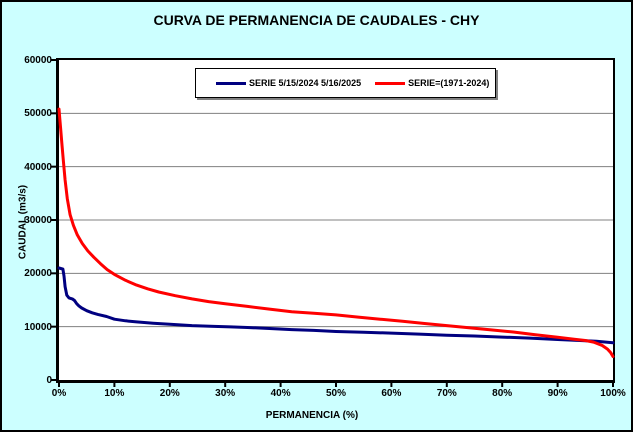 The height and width of the screenshot is (432, 633). I want to click on y-tick-label: 20000, so click(38, 274).